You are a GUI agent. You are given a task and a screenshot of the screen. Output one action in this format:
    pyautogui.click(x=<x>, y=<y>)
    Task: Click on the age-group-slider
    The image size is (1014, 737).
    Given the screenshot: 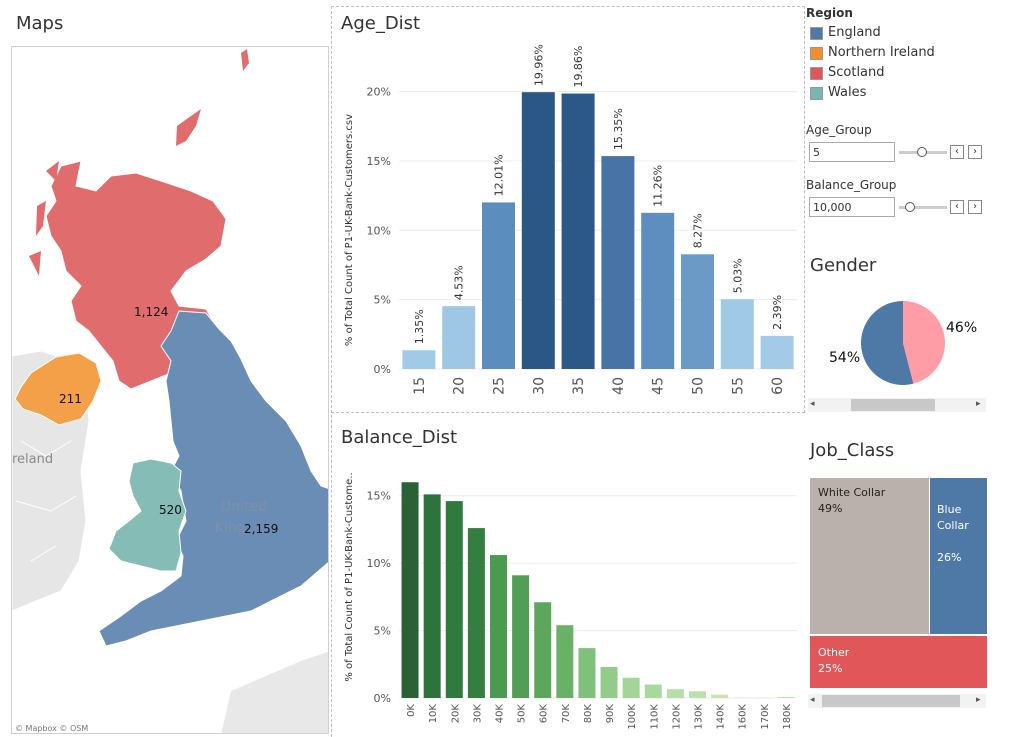 What is the action you would take?
    pyautogui.click(x=923, y=152)
    